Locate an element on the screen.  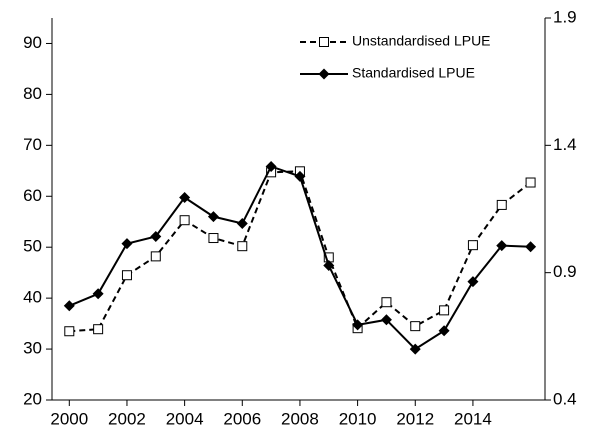
y-tick-label: 60 is located at coordinates (32, 195).